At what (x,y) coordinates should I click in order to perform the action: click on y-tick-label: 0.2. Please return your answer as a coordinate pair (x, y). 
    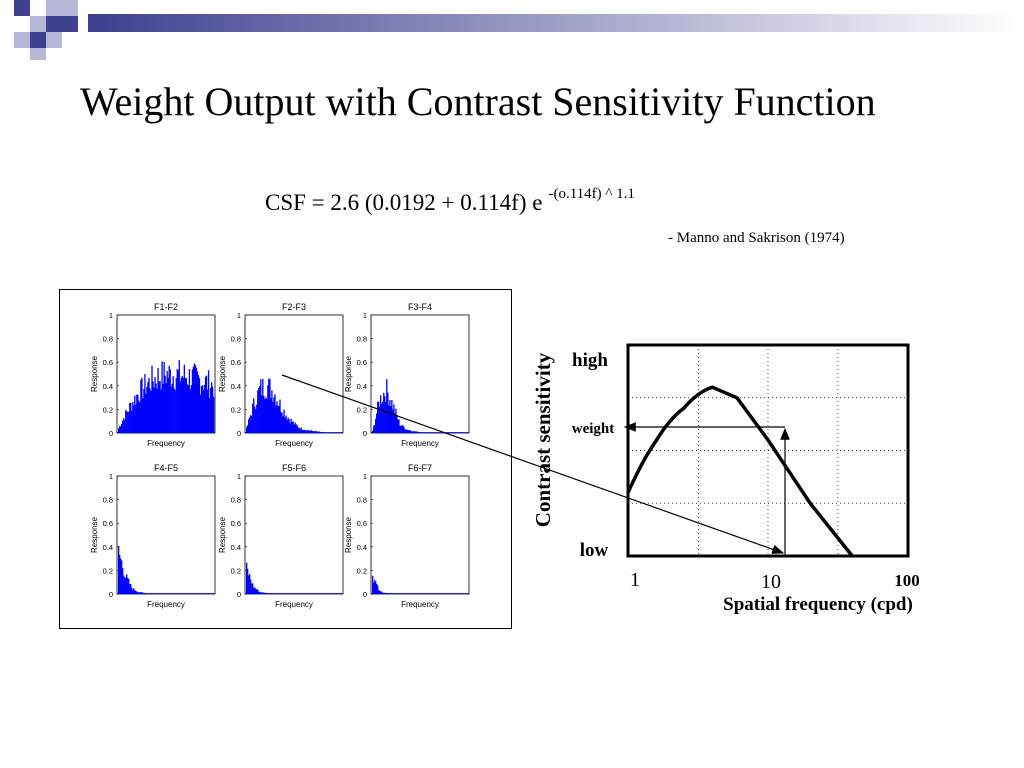
    Looking at the image, I should click on (362, 409).